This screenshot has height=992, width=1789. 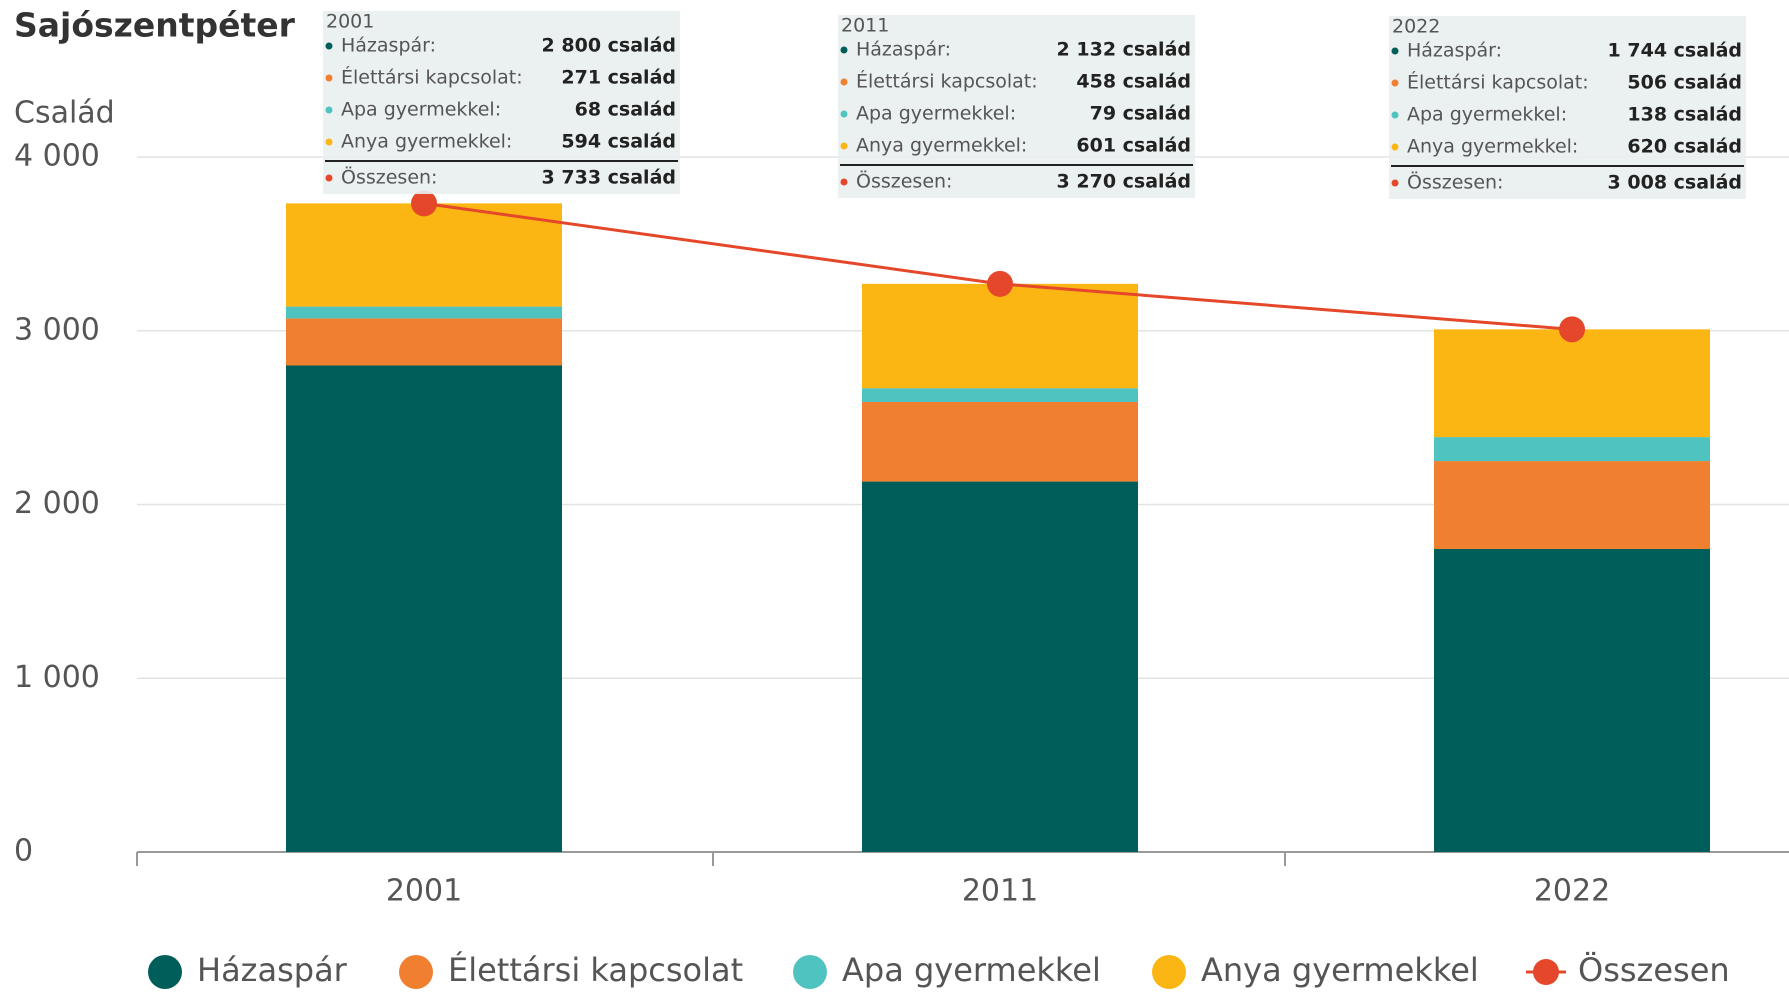 I want to click on tooltip-title: 2022, so click(x=1416, y=27).